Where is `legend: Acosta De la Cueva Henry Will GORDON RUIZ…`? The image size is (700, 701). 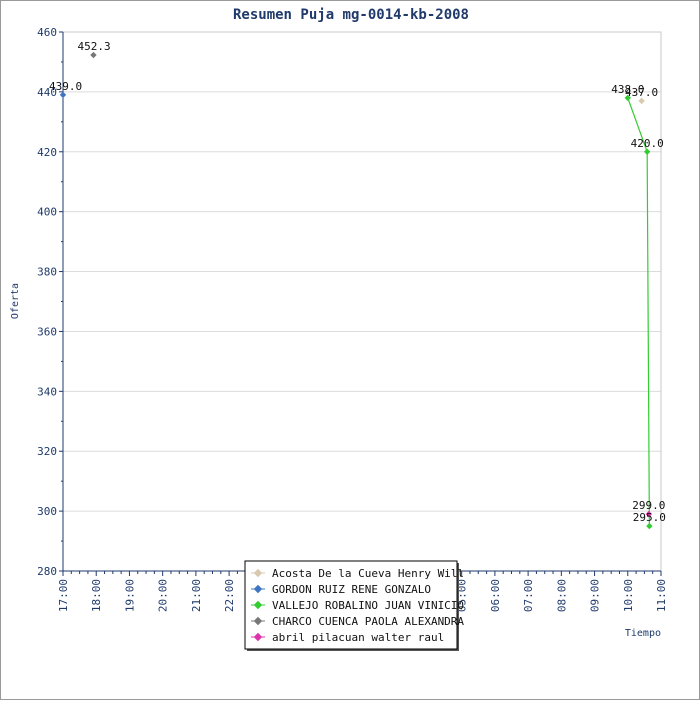 legend: Acosta De la Cueva Henry Will GORDON RUIZ… is located at coordinates (354, 605).